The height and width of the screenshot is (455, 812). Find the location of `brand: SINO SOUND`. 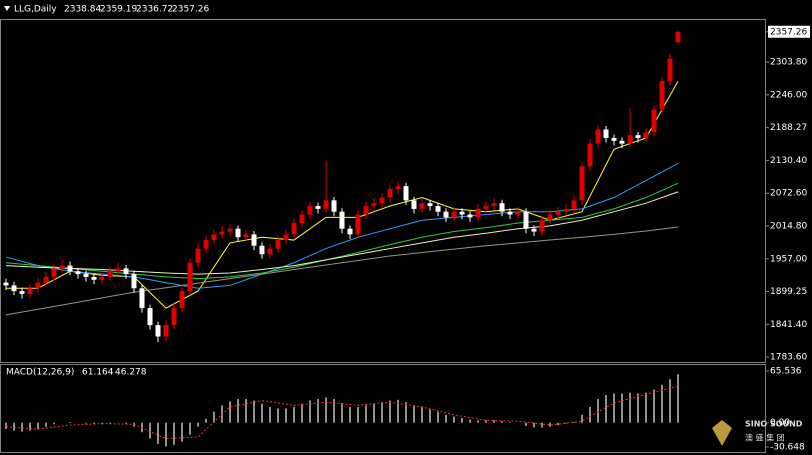

brand: SINO SOUND is located at coordinates (774, 424).